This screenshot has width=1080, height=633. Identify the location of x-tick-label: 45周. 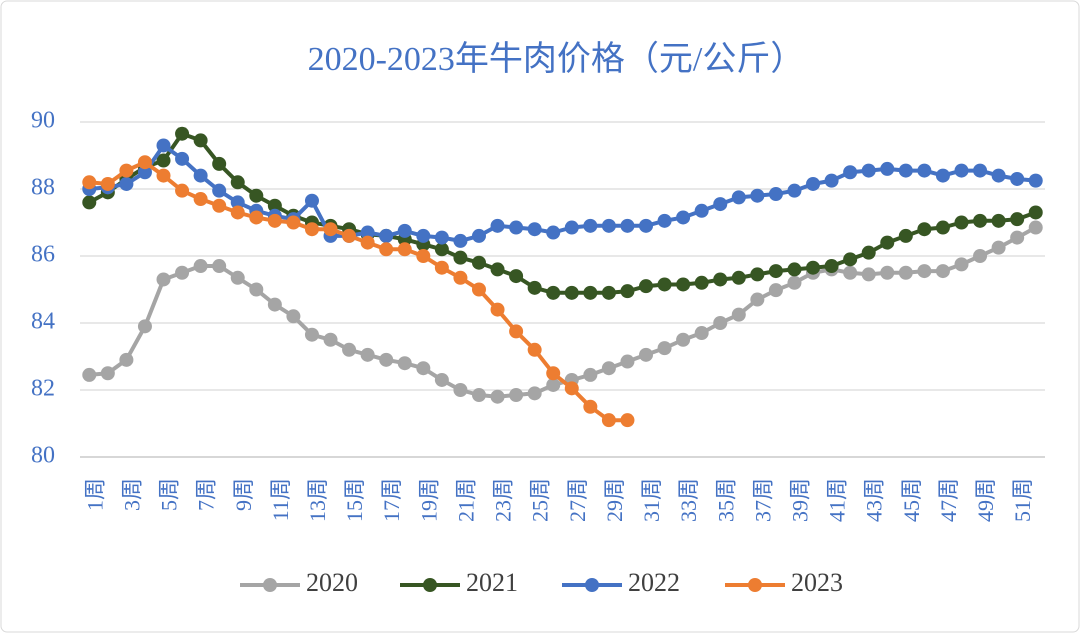
(911, 500).